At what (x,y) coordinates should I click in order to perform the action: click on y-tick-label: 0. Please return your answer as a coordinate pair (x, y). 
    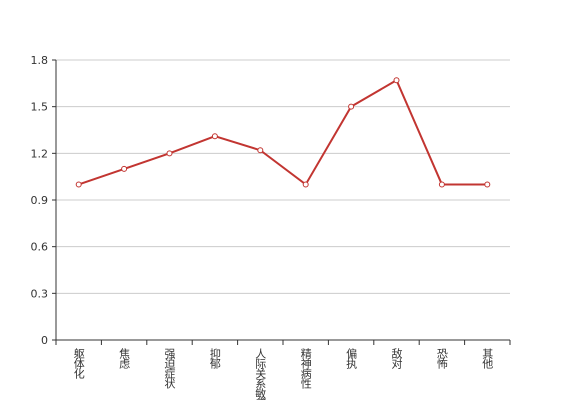
    Looking at the image, I should click on (44, 340).